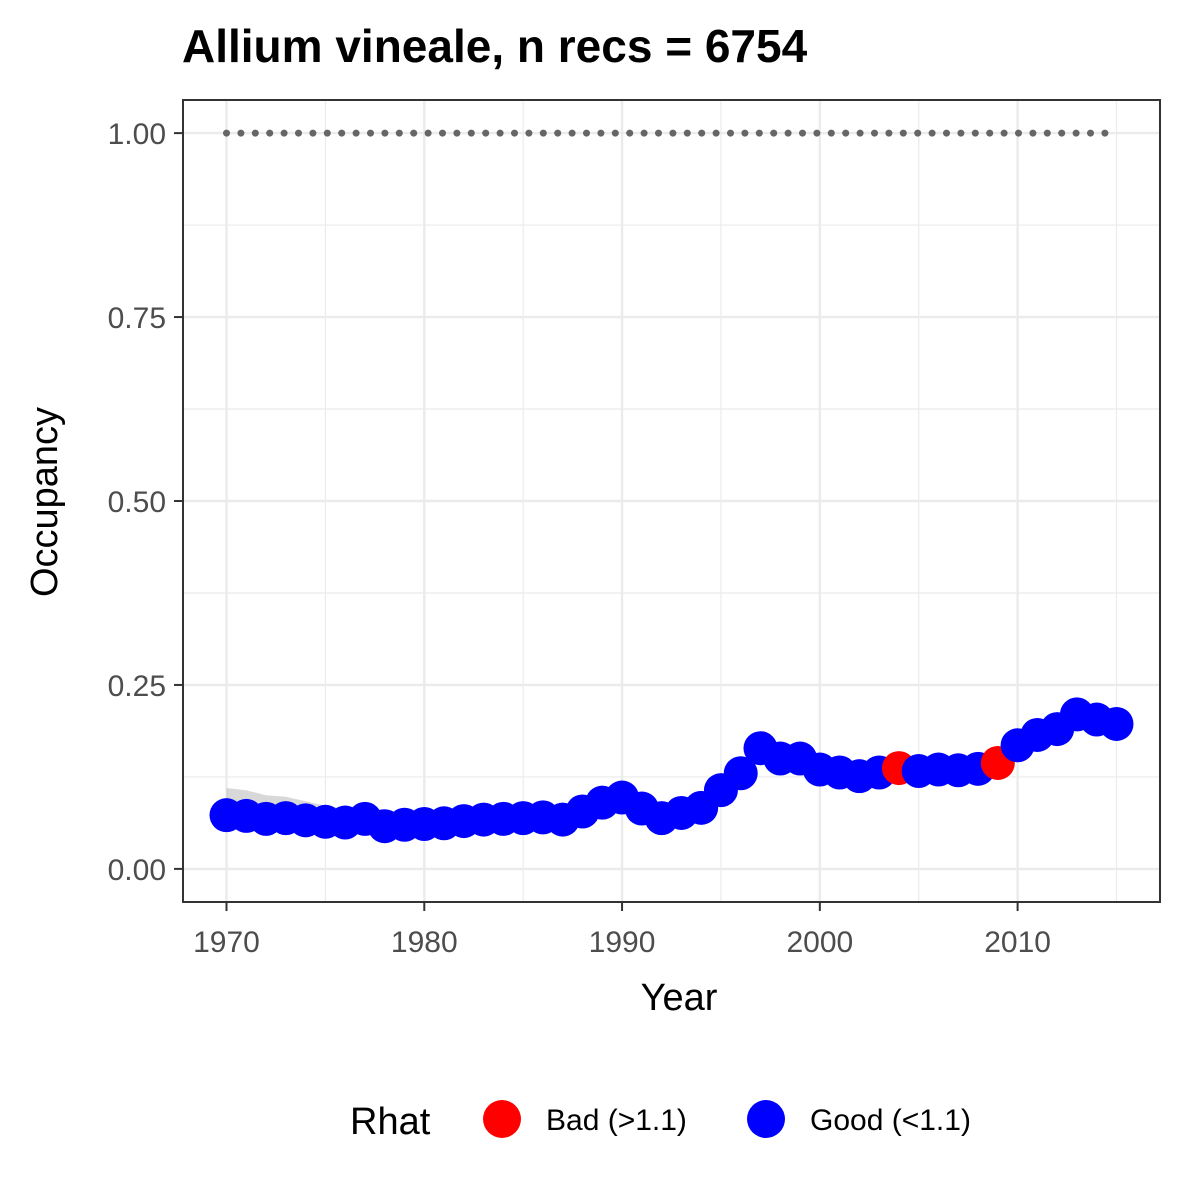  Describe the element at coordinates (45, 502) in the screenshot. I see `y-axis-title: Occupancy` at that location.